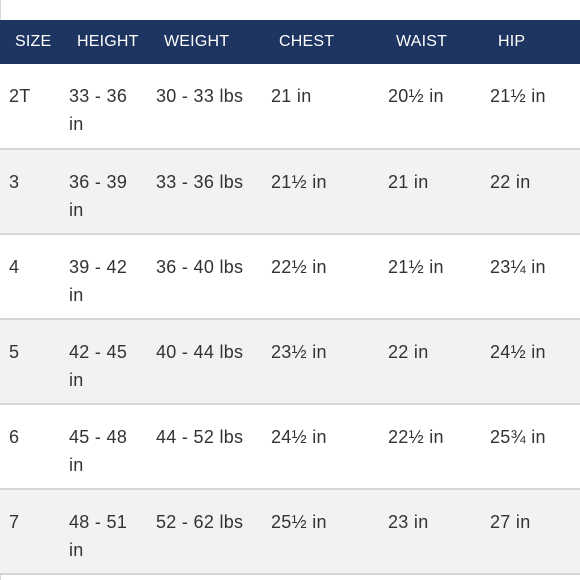 The height and width of the screenshot is (580, 580). What do you see at coordinates (518, 352) in the screenshot?
I see `cell-hip: 24½ in` at bounding box center [518, 352].